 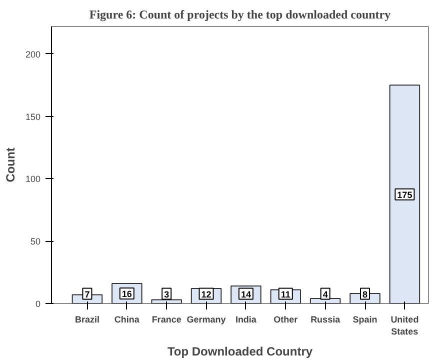 What do you see at coordinates (33, 117) in the screenshot?
I see `y-tick-label: 150` at bounding box center [33, 117].